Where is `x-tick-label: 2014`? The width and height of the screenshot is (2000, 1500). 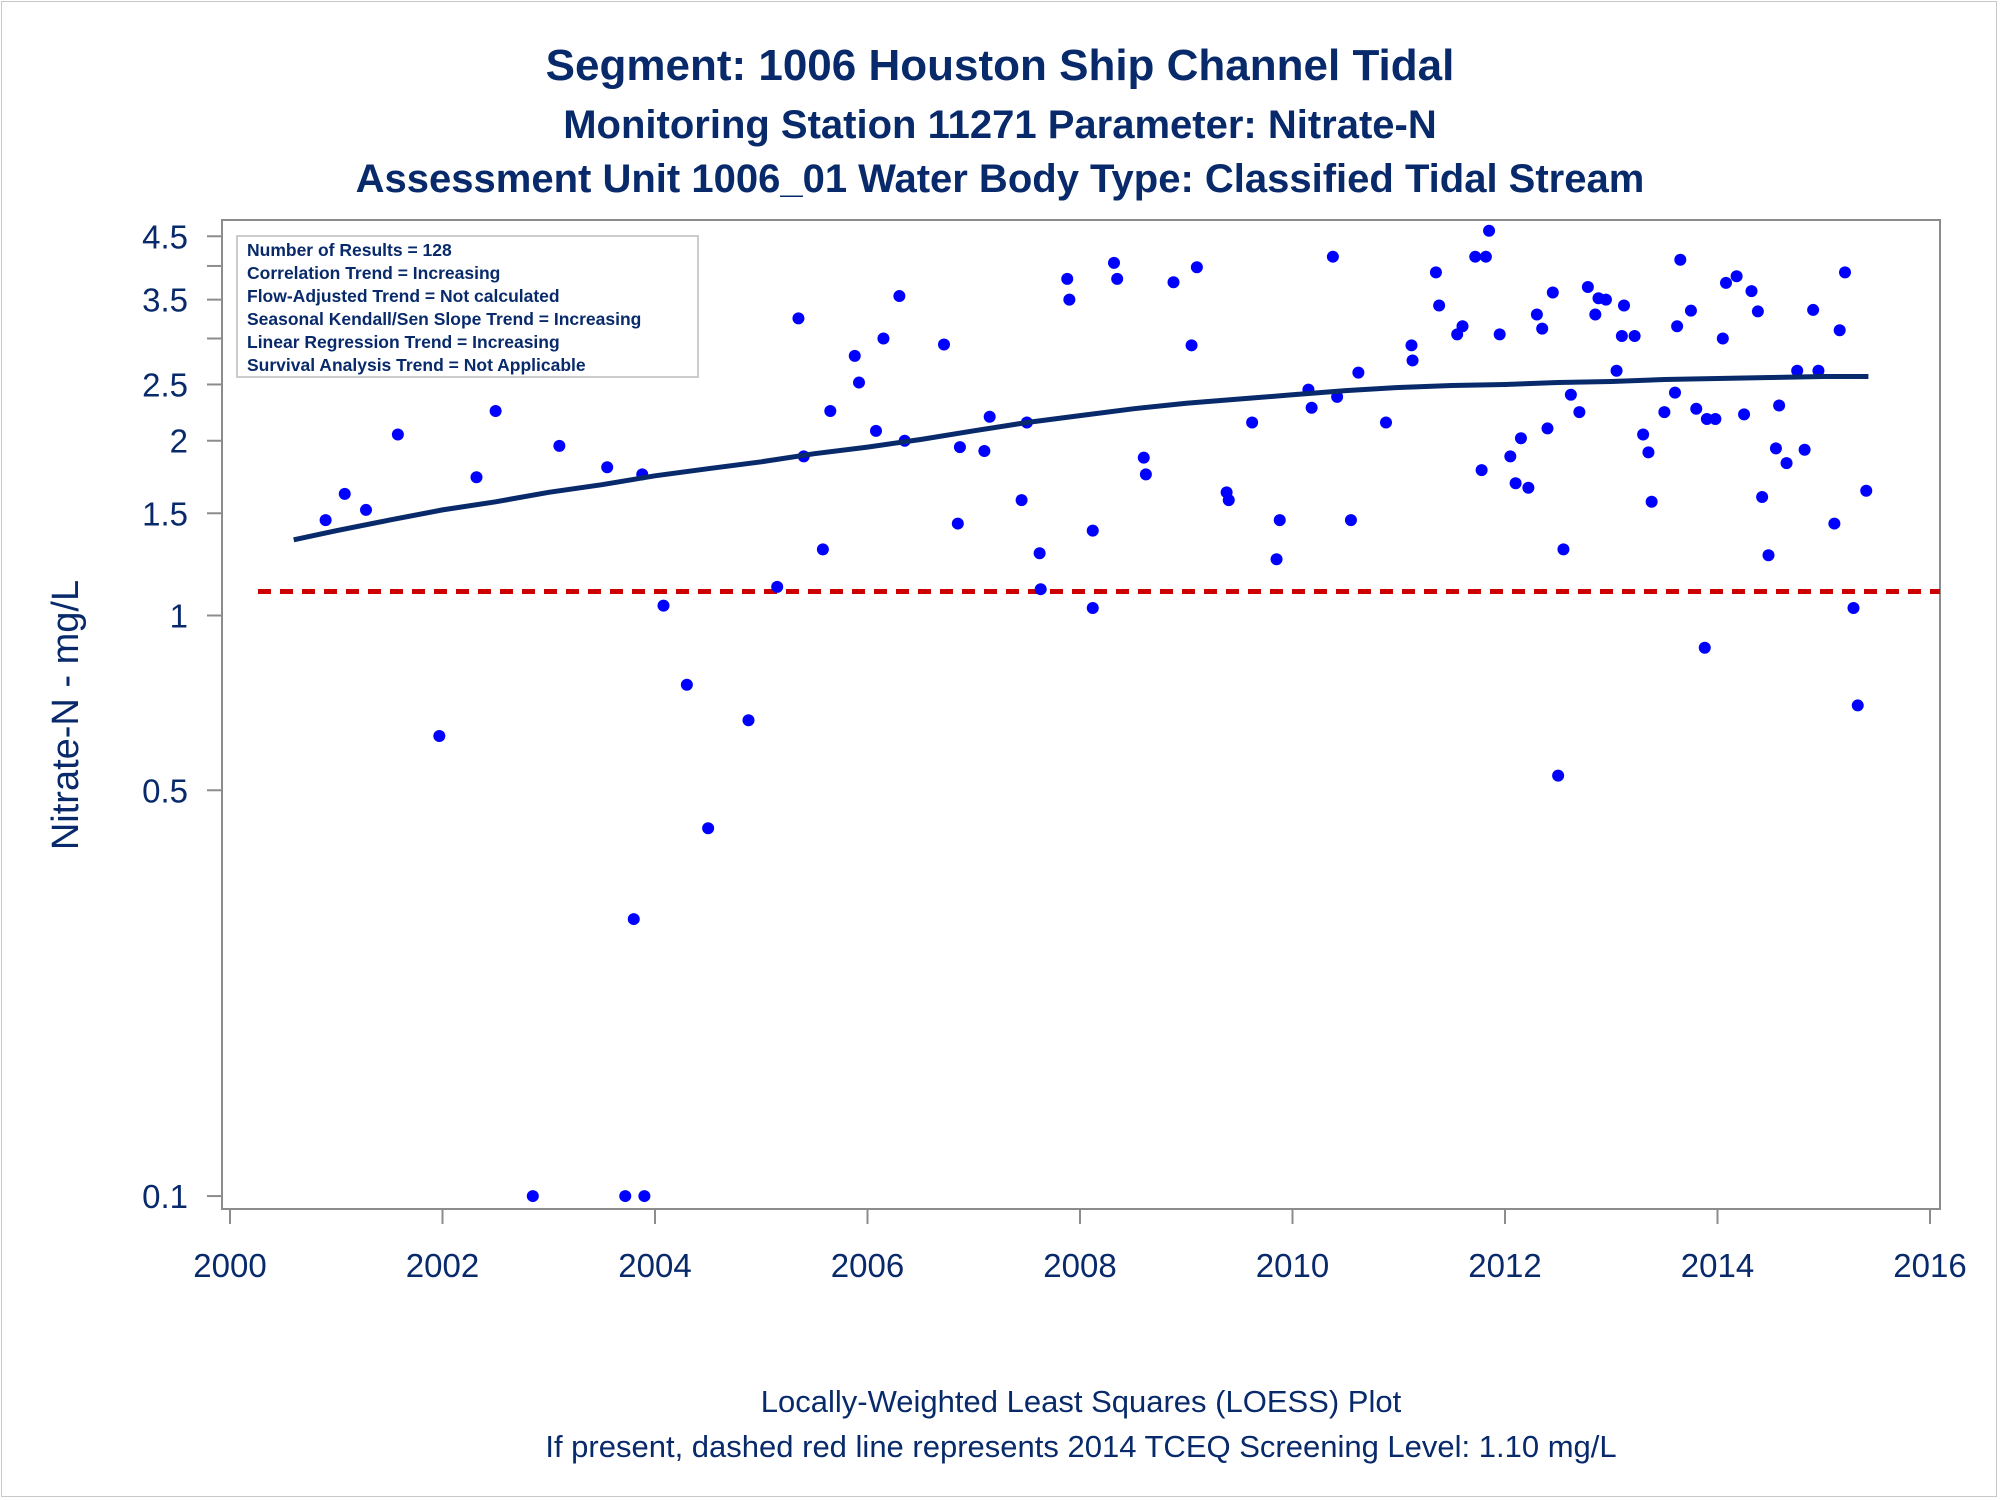
x-tick-label: 2014 is located at coordinates (1717, 1265).